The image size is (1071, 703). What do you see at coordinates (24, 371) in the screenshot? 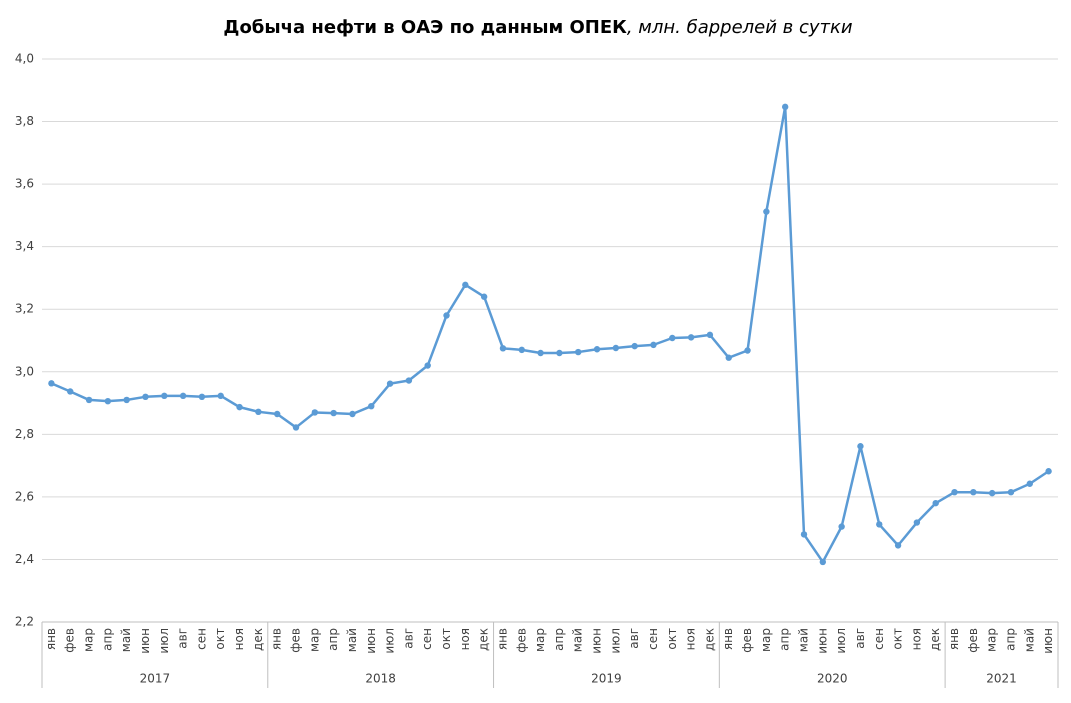
I see `y-tick-label: 3,0` at bounding box center [24, 371].